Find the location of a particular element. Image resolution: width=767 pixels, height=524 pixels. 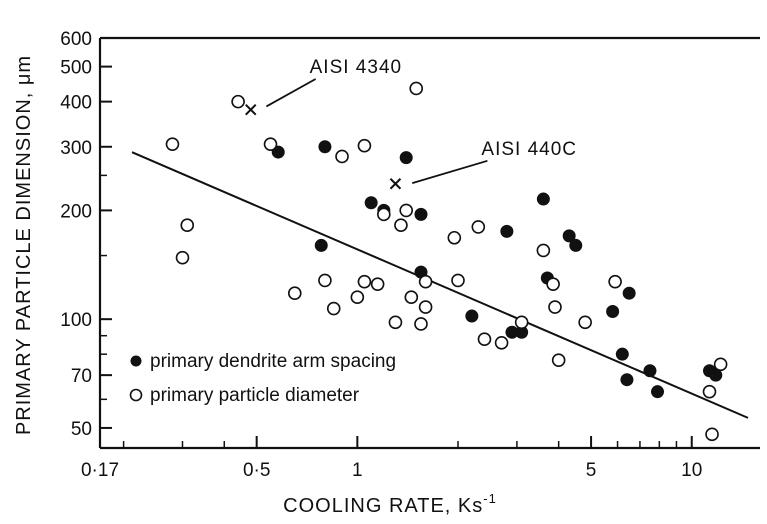

y-tick-label: 300 is located at coordinates (76, 148).